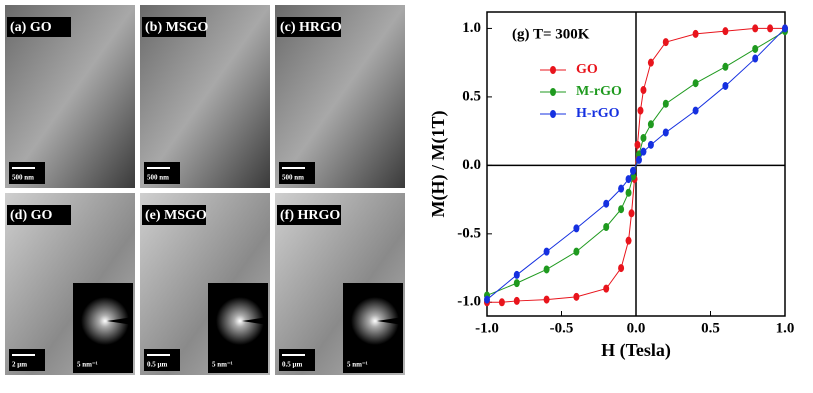 This screenshot has width=813, height=393. What do you see at coordinates (19, 365) in the screenshot?
I see `scale-bar-label: 2 μm` at bounding box center [19, 365].